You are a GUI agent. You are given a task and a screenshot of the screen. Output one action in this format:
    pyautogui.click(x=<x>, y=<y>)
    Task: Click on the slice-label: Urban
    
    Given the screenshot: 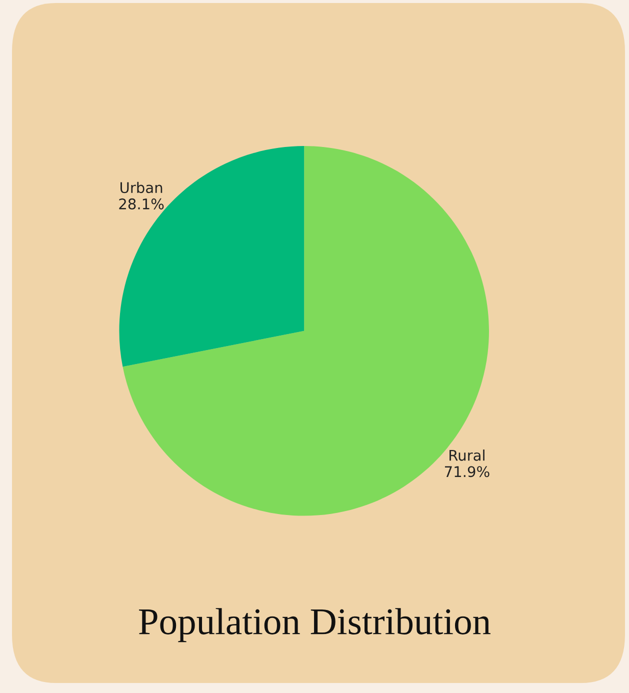 What is the action you would take?
    pyautogui.click(x=141, y=188)
    